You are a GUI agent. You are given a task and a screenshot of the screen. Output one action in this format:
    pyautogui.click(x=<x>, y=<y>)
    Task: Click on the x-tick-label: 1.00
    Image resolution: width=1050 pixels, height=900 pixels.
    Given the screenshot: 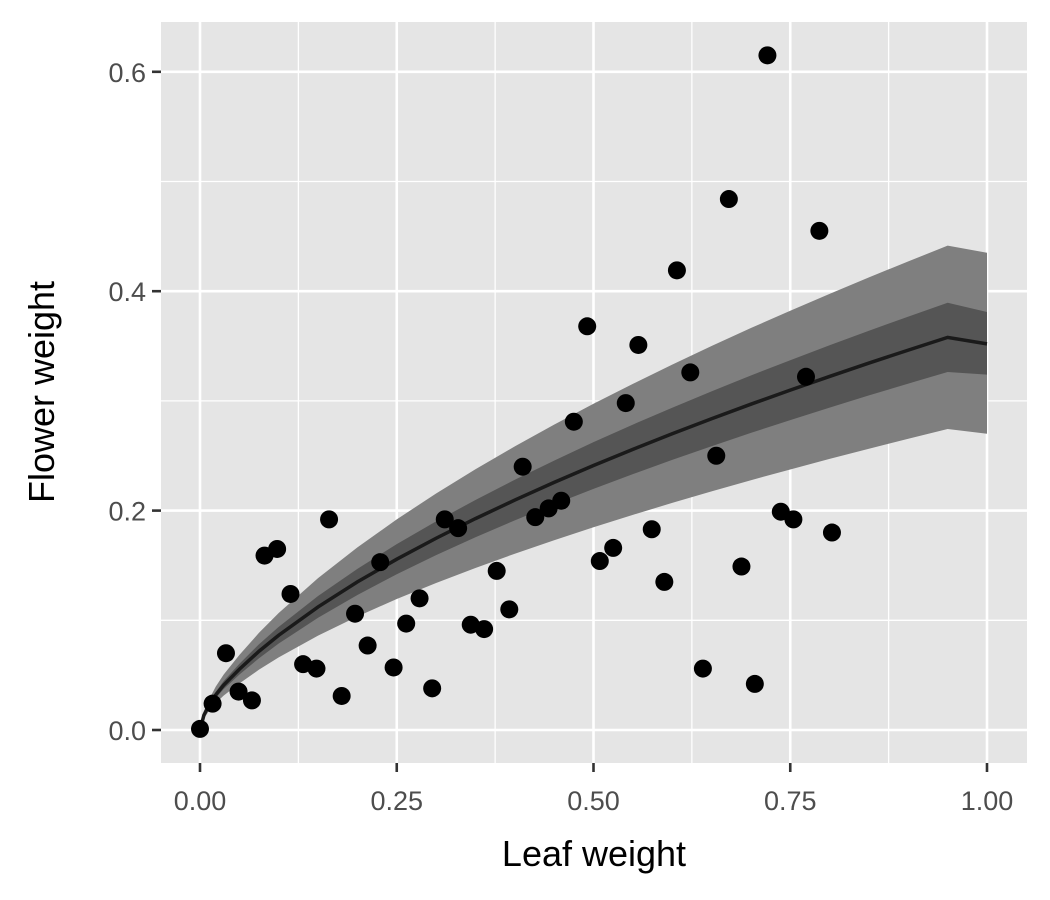 What is the action you would take?
    pyautogui.click(x=987, y=801)
    